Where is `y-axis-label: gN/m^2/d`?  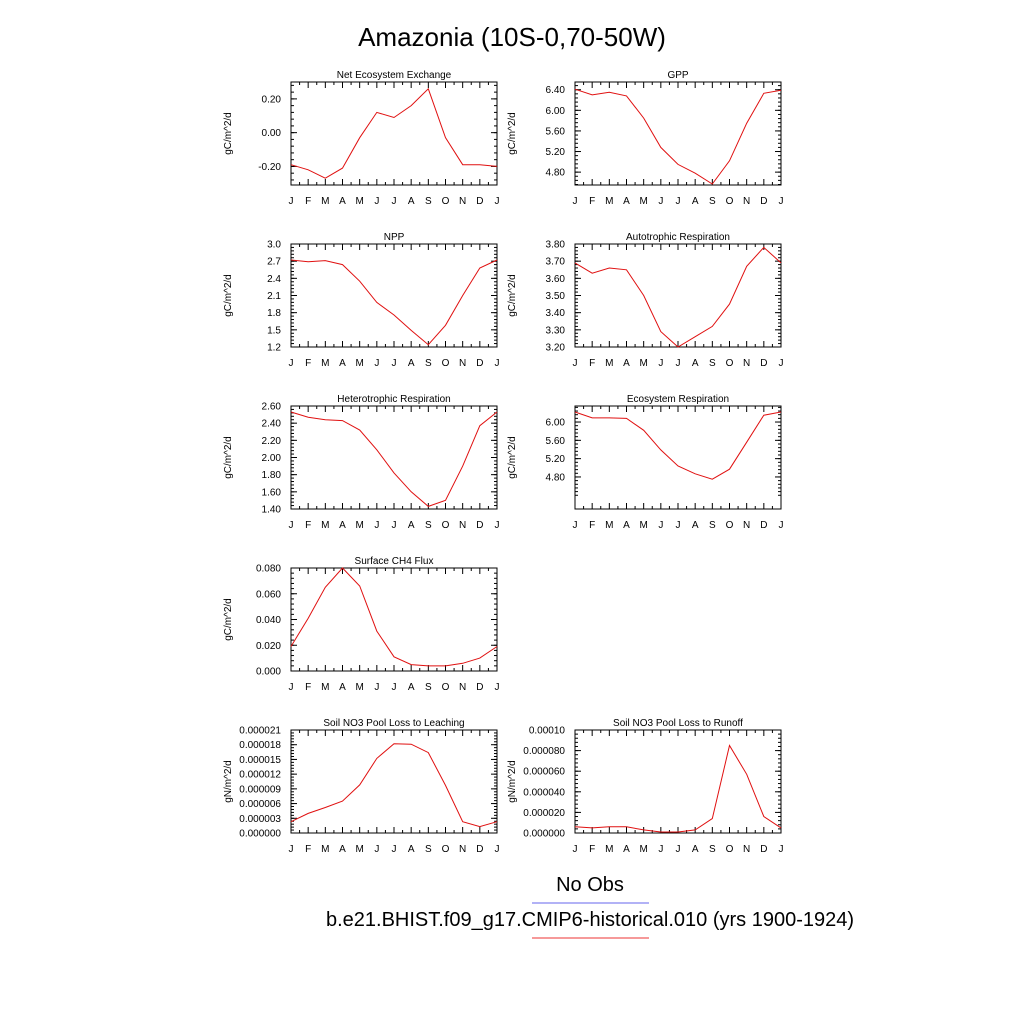
y-axis-label: gN/m^2/d is located at coordinates (228, 781).